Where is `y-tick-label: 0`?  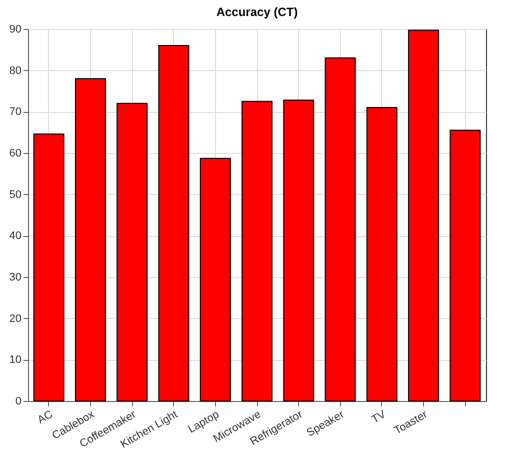 y-tick-label: 0 is located at coordinates (18, 402).